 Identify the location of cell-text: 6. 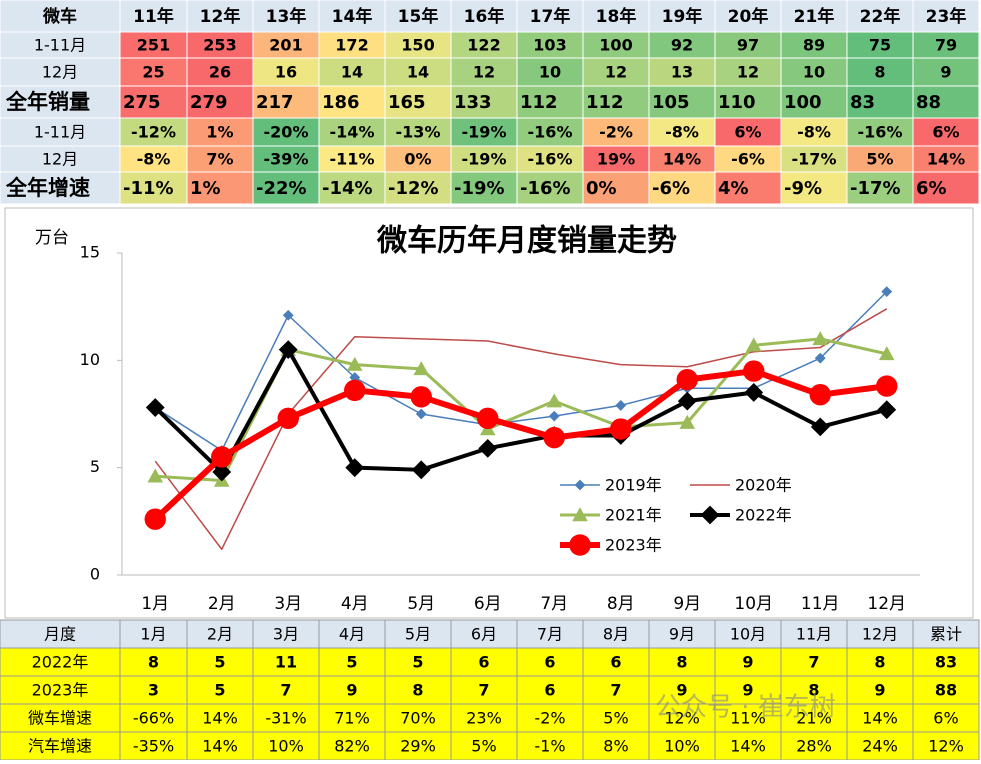
(483, 662).